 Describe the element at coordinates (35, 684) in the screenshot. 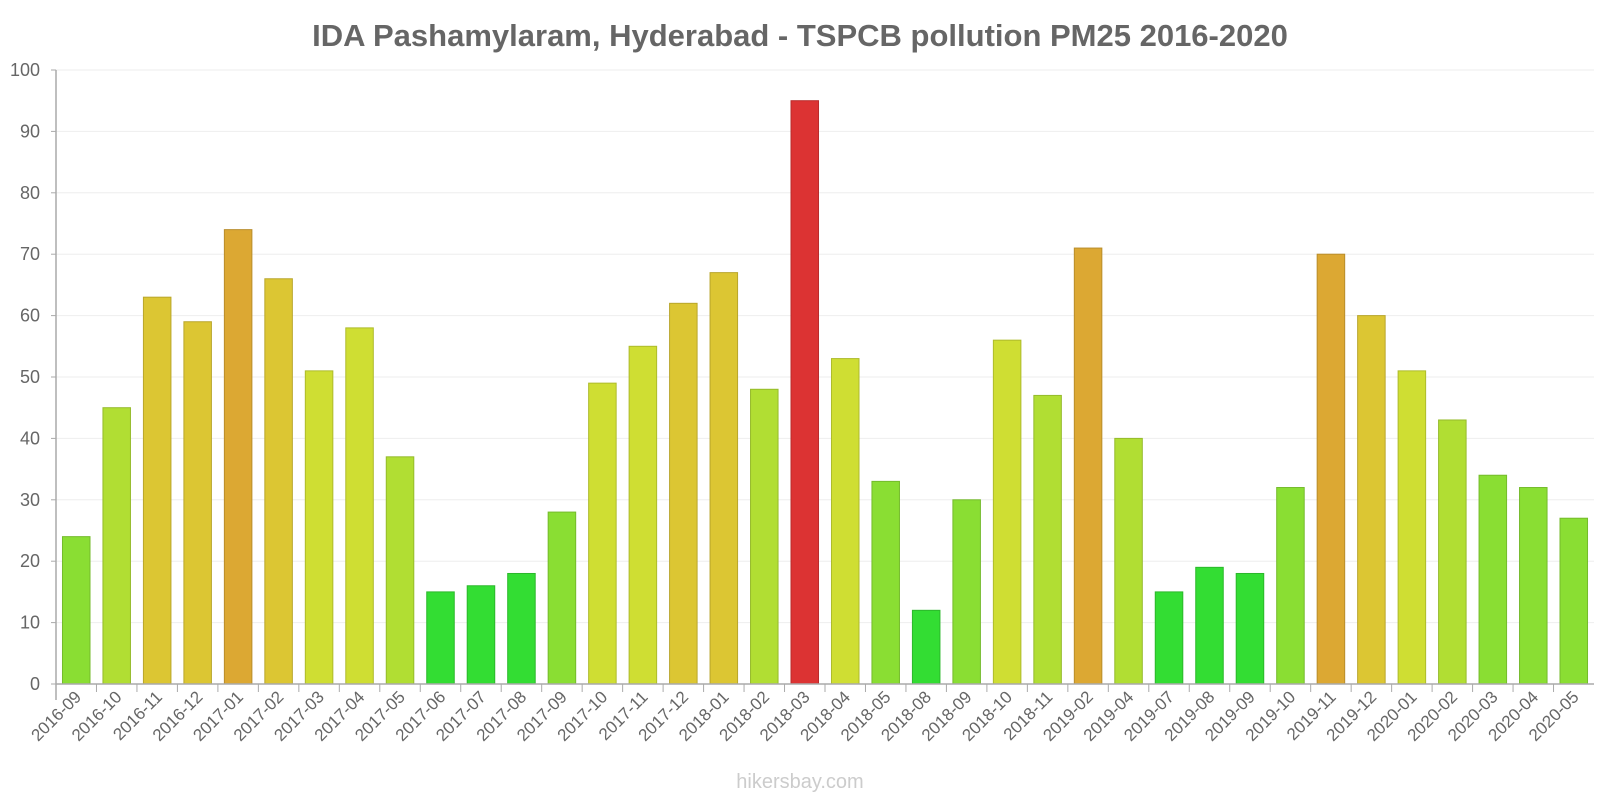

I see `y-tick-label: 0` at that location.